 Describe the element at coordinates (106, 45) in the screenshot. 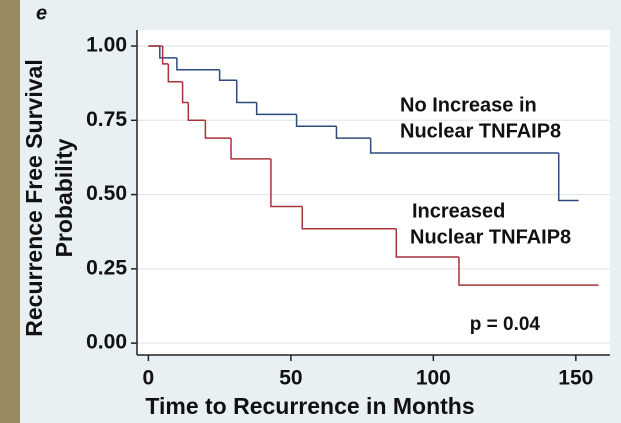

I see `y-tick-label: 1.00` at that location.